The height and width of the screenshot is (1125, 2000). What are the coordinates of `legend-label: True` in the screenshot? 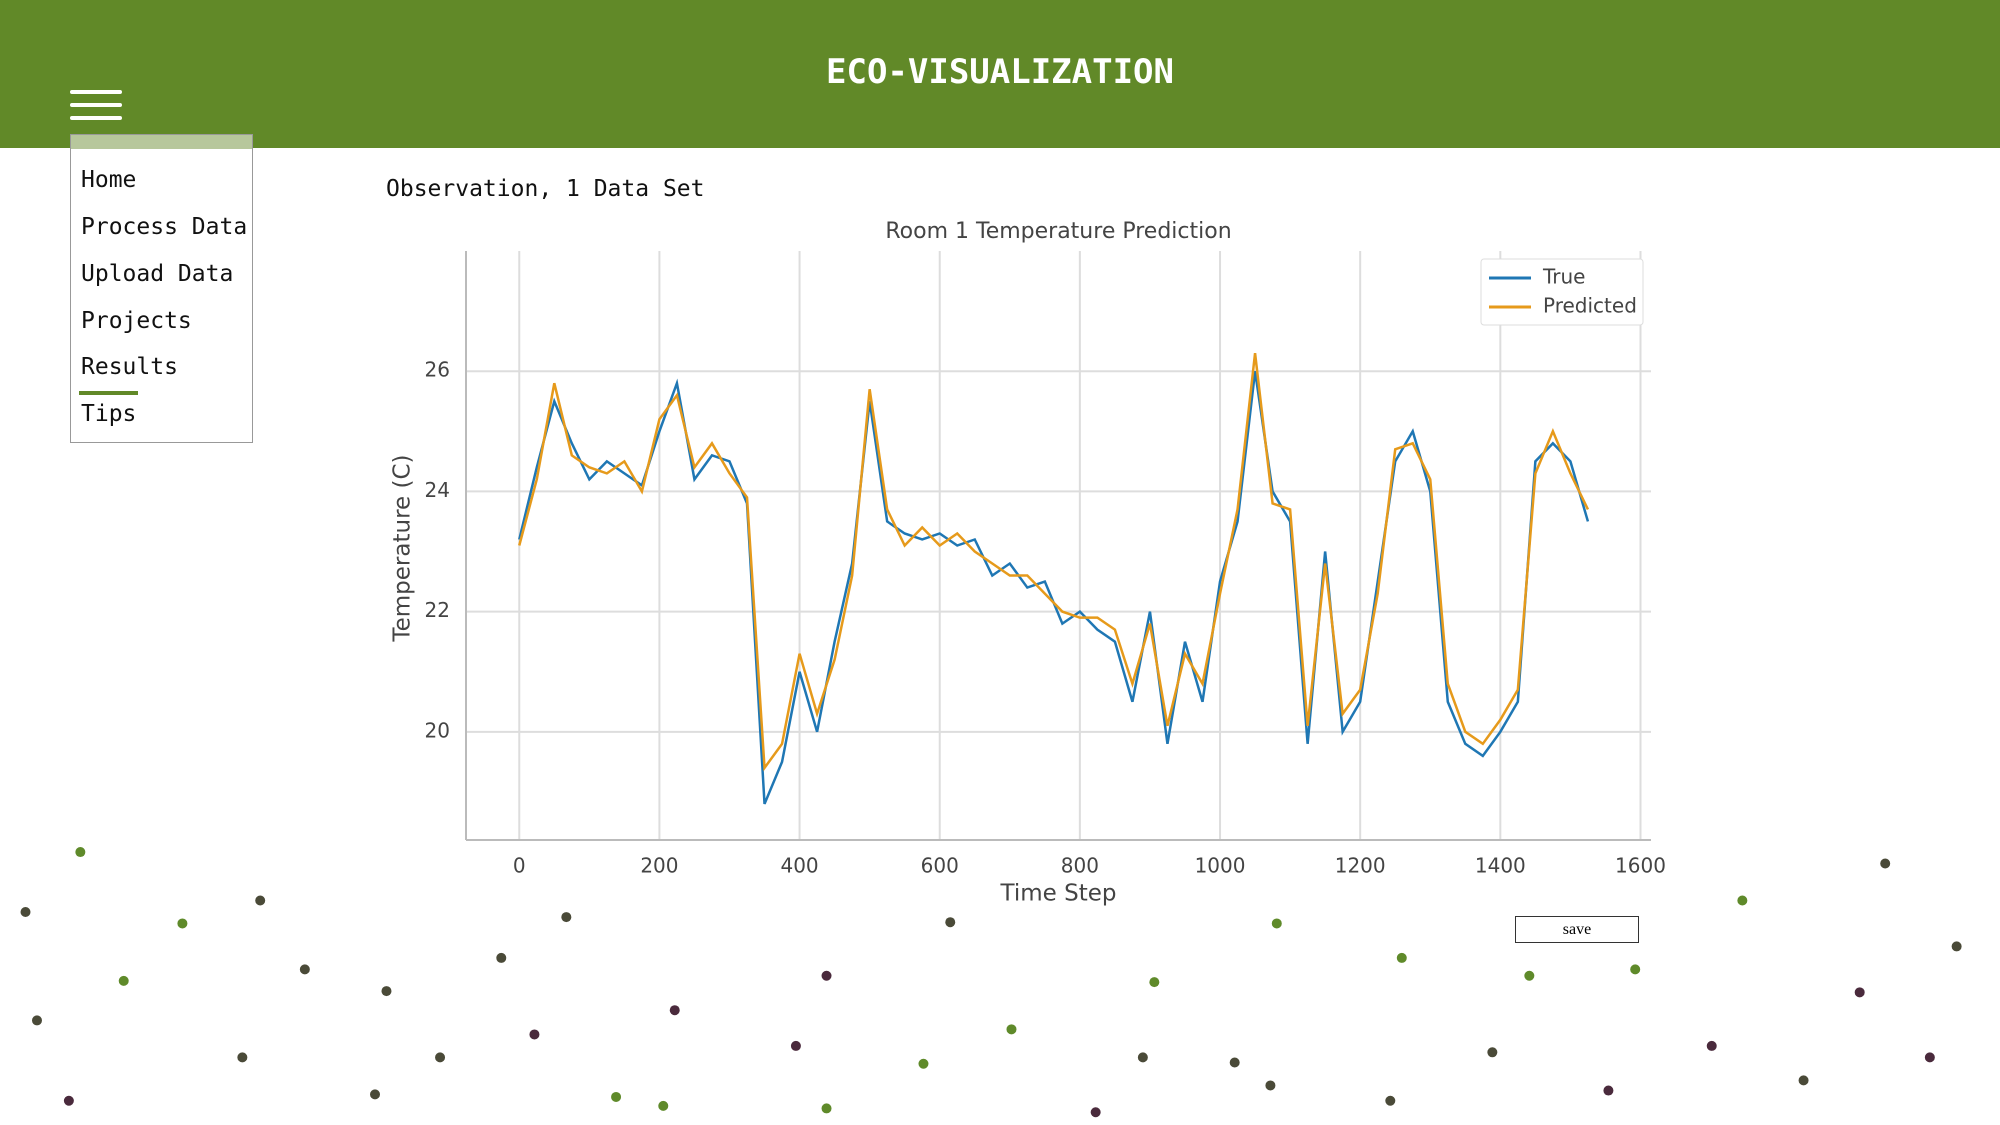 It's located at (1563, 277).